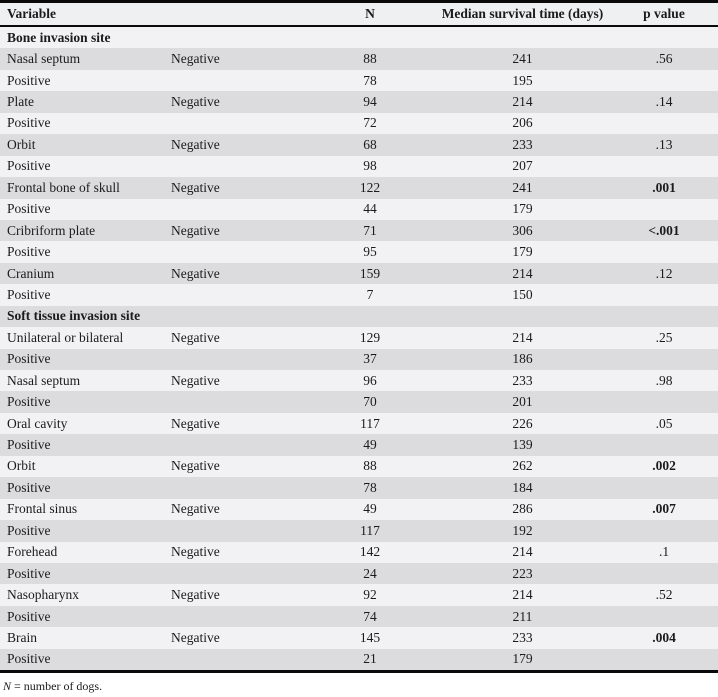  Describe the element at coordinates (370, 294) in the screenshot. I see `n-cell: 7` at that location.